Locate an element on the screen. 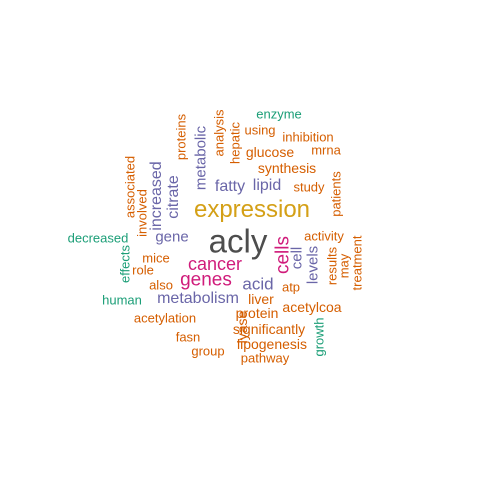 Image resolution: width=480 pixels, height=480 pixels. word-effects: effects is located at coordinates (125, 264).